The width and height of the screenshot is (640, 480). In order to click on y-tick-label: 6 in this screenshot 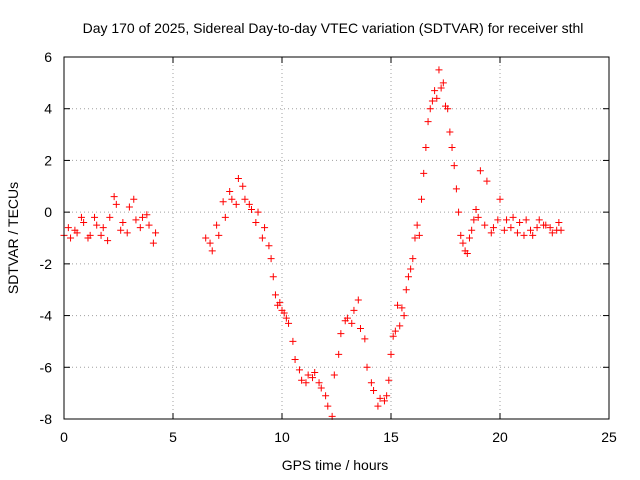, I will do `click(48, 57)`.